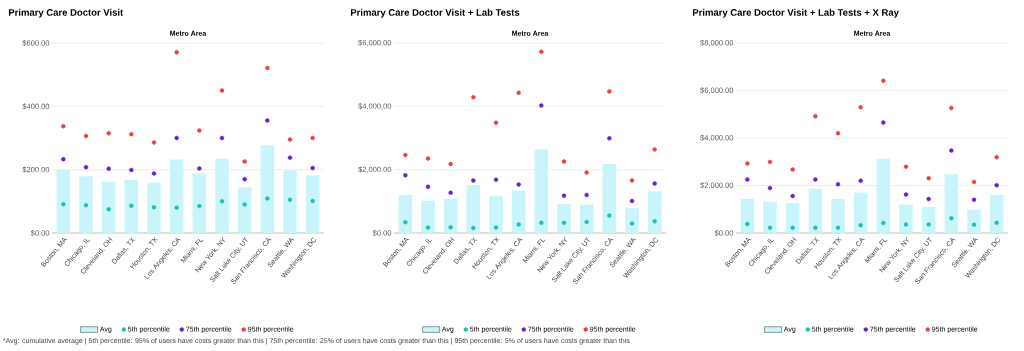 This screenshot has height=351, width=1024. I want to click on chart-title: Primary Care Doctor Visit, so click(66, 13).